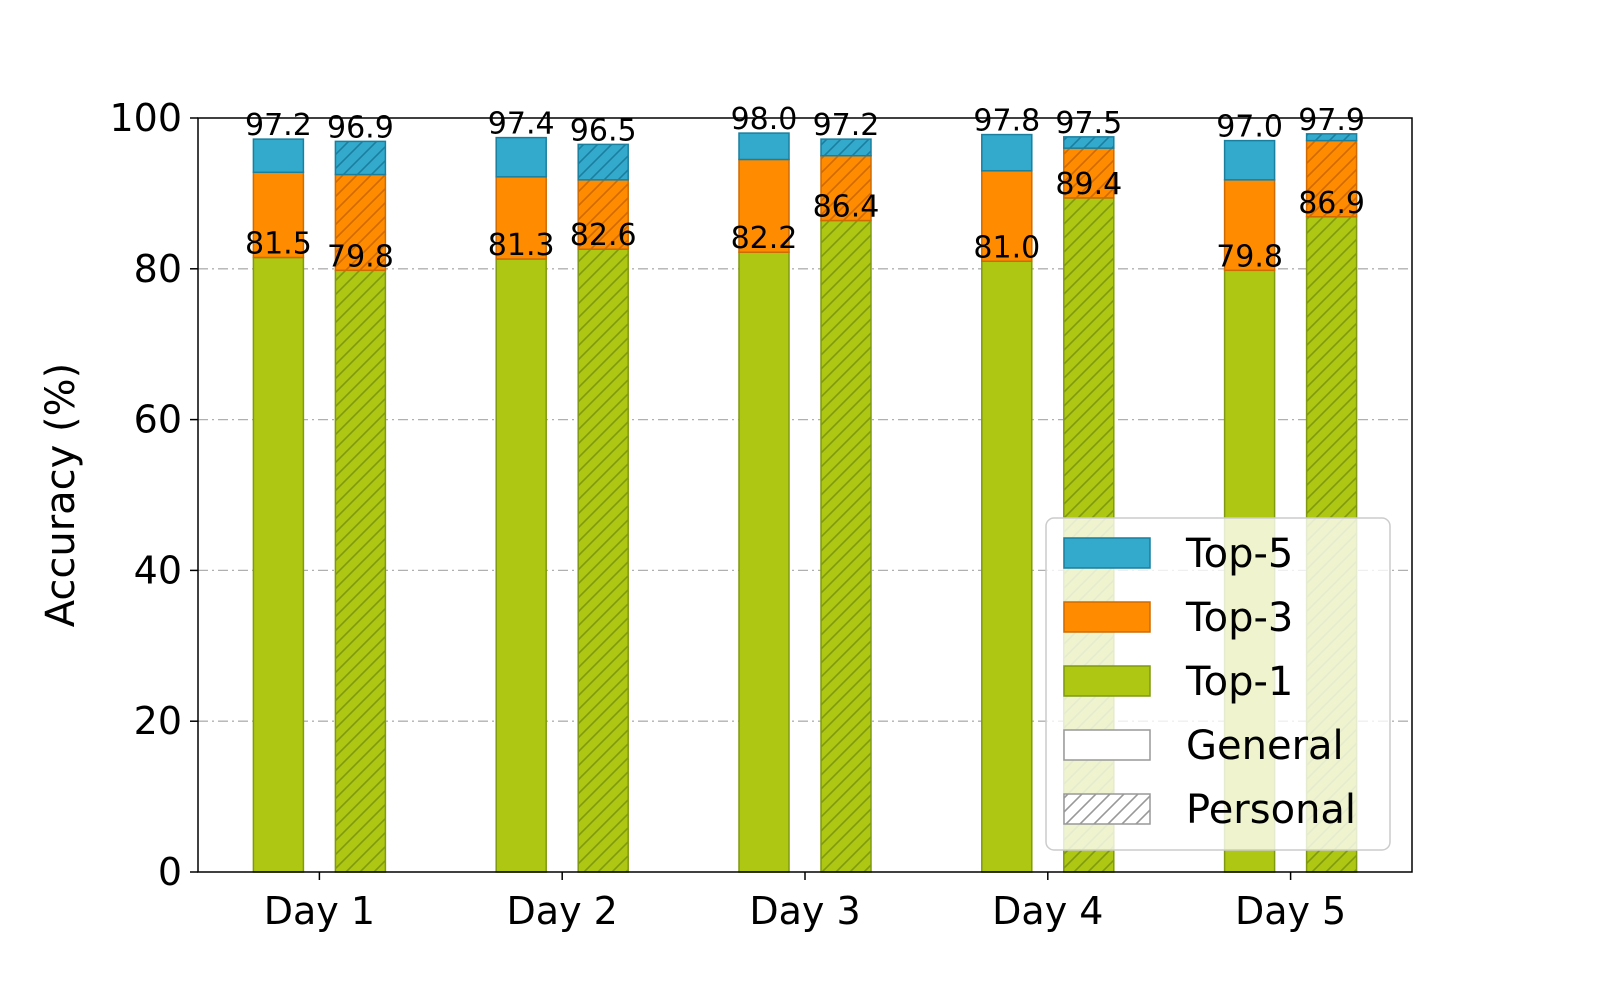 This screenshot has height=1004, width=1600. Describe the element at coordinates (846, 207) in the screenshot. I see `data-label-top1: 86.4` at that location.